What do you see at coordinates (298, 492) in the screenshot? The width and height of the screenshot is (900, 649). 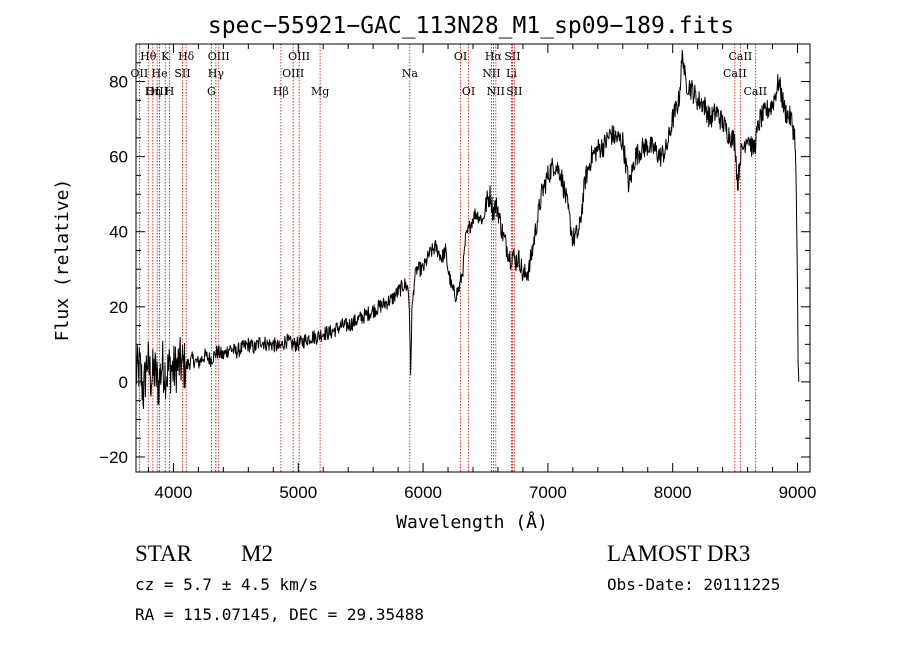 I see `x-tick-label: 5000` at bounding box center [298, 492].